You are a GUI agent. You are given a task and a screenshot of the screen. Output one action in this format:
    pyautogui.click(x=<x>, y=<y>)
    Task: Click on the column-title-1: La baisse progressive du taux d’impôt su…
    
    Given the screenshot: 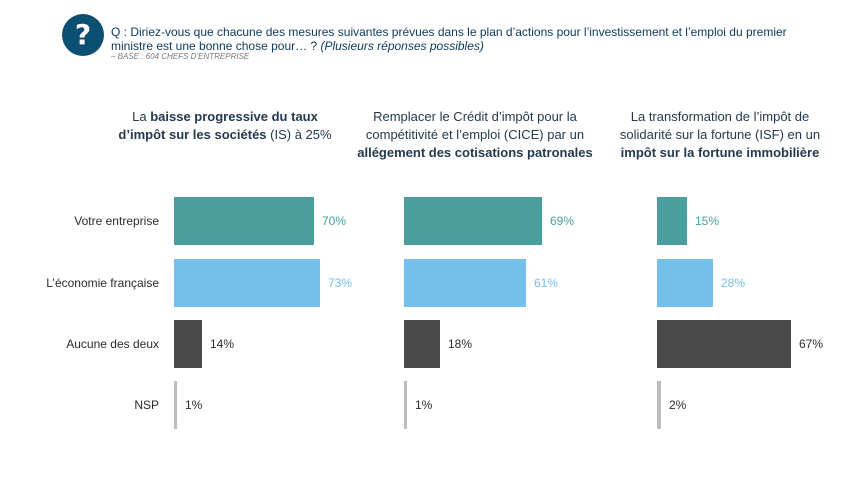 What is the action you would take?
    pyautogui.click(x=225, y=126)
    